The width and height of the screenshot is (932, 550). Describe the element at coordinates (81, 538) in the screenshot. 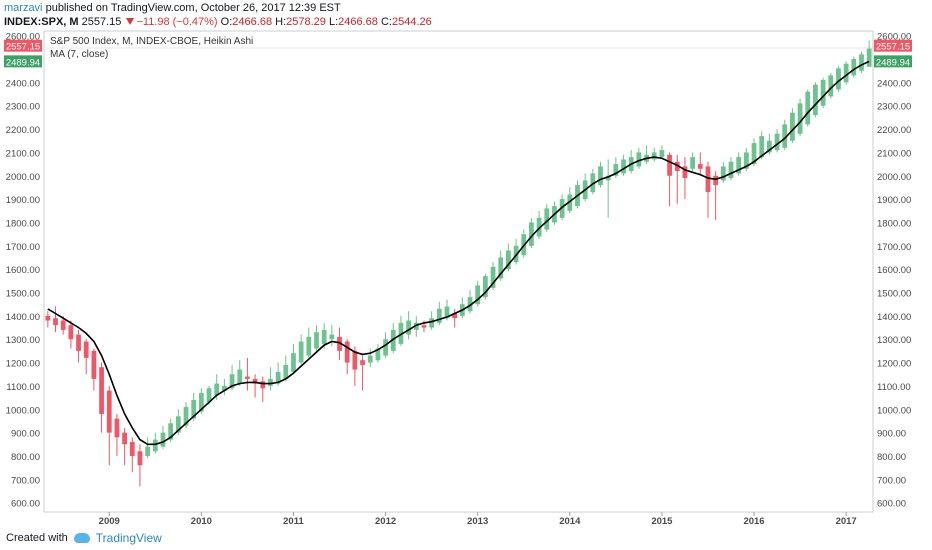

I see `tradingview-cloud-icon` at that location.